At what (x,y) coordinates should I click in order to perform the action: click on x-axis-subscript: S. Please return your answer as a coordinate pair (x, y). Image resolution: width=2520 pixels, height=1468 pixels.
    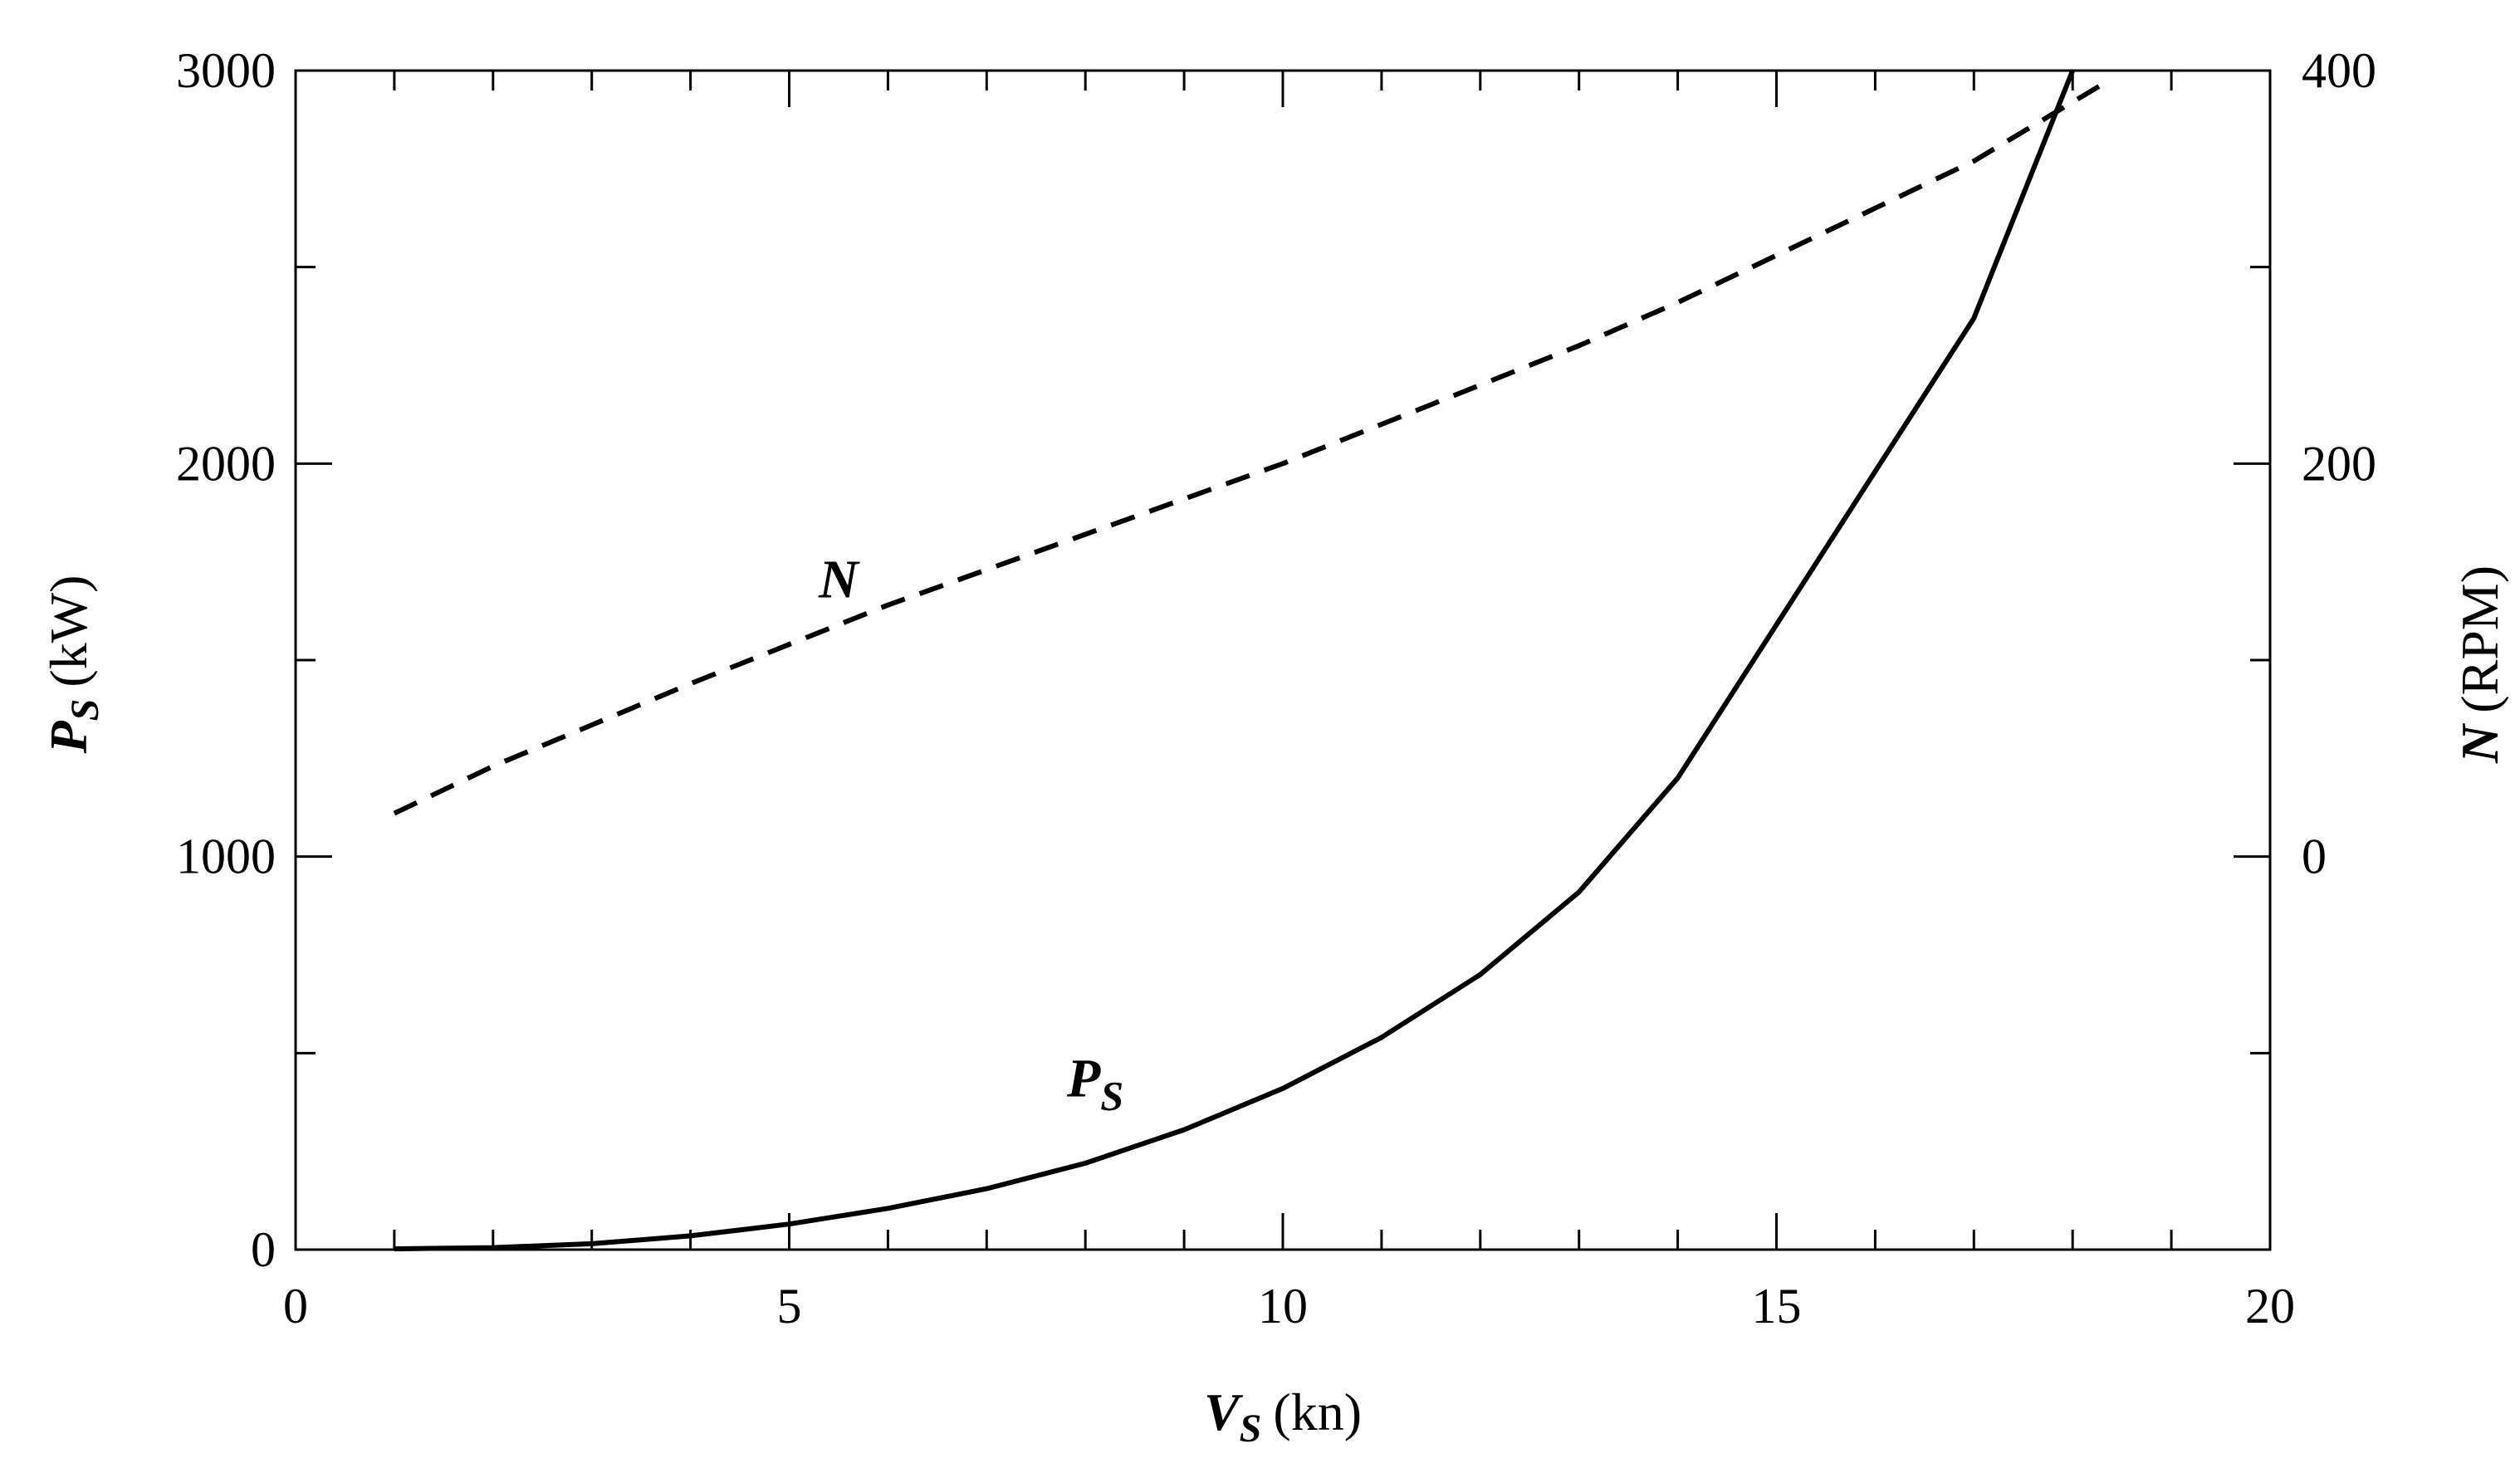
    Looking at the image, I should click on (1251, 1429).